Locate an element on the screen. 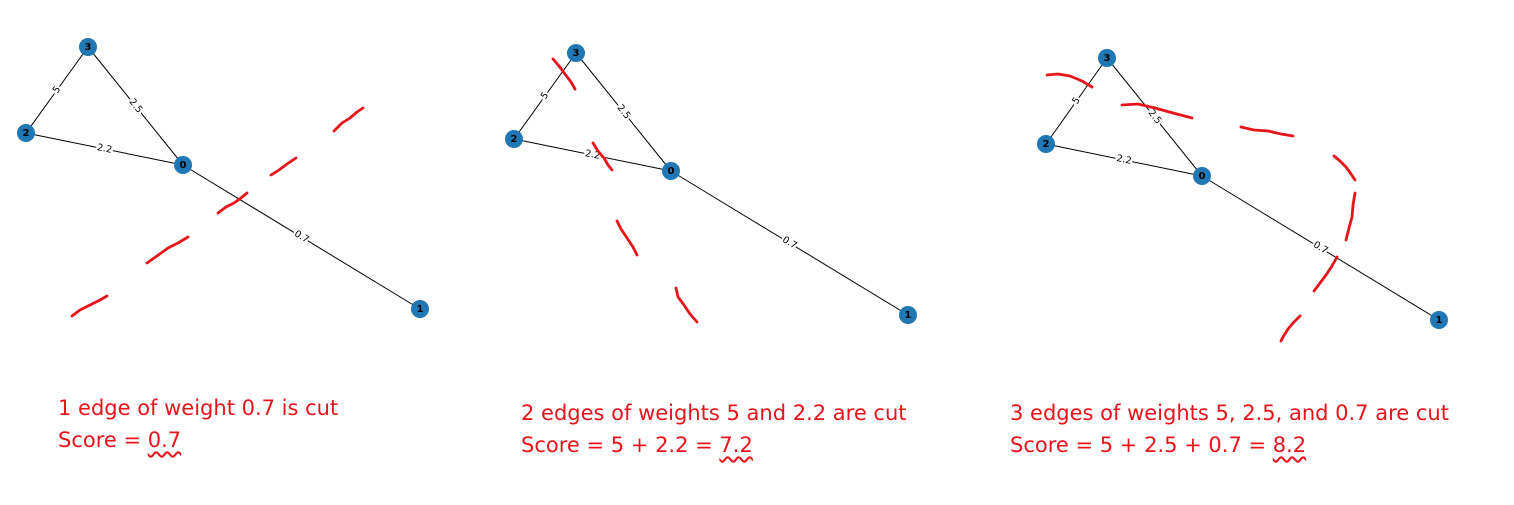  panel-1-caption: 1 edge of weight 0.7 is cut Score = 0.7 is located at coordinates (198, 424).